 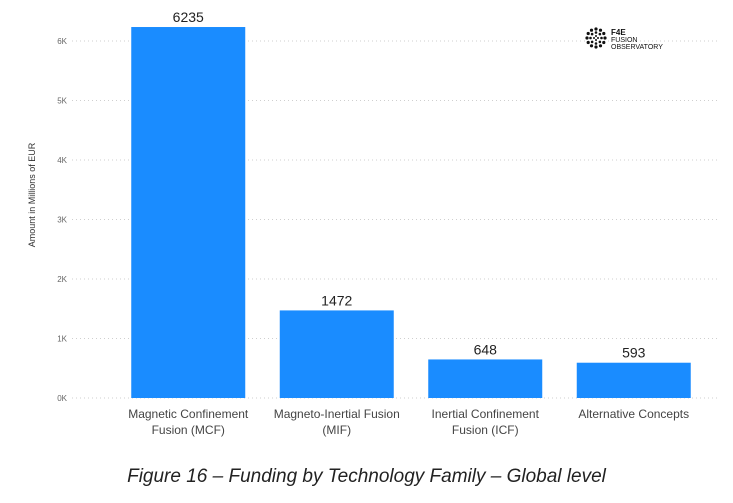 What do you see at coordinates (336, 430) in the screenshot?
I see `category-label: (MIF)` at bounding box center [336, 430].